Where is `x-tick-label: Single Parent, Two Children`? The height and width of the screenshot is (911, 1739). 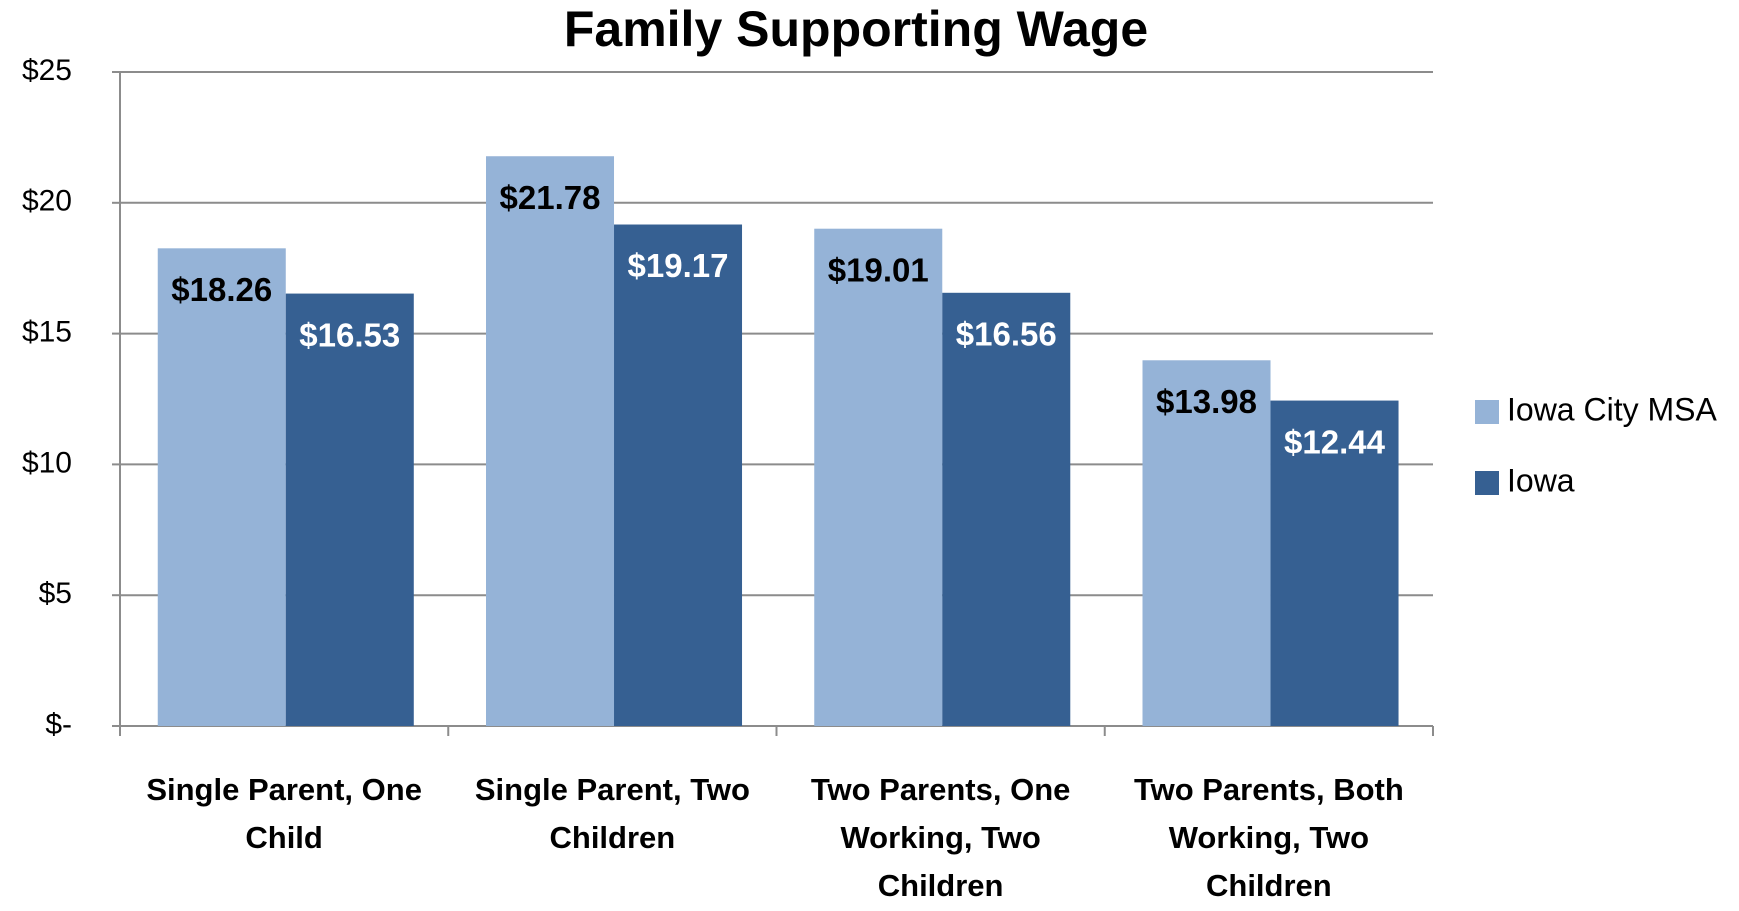 x-tick-label: Single Parent, Two Children is located at coordinates (612, 813).